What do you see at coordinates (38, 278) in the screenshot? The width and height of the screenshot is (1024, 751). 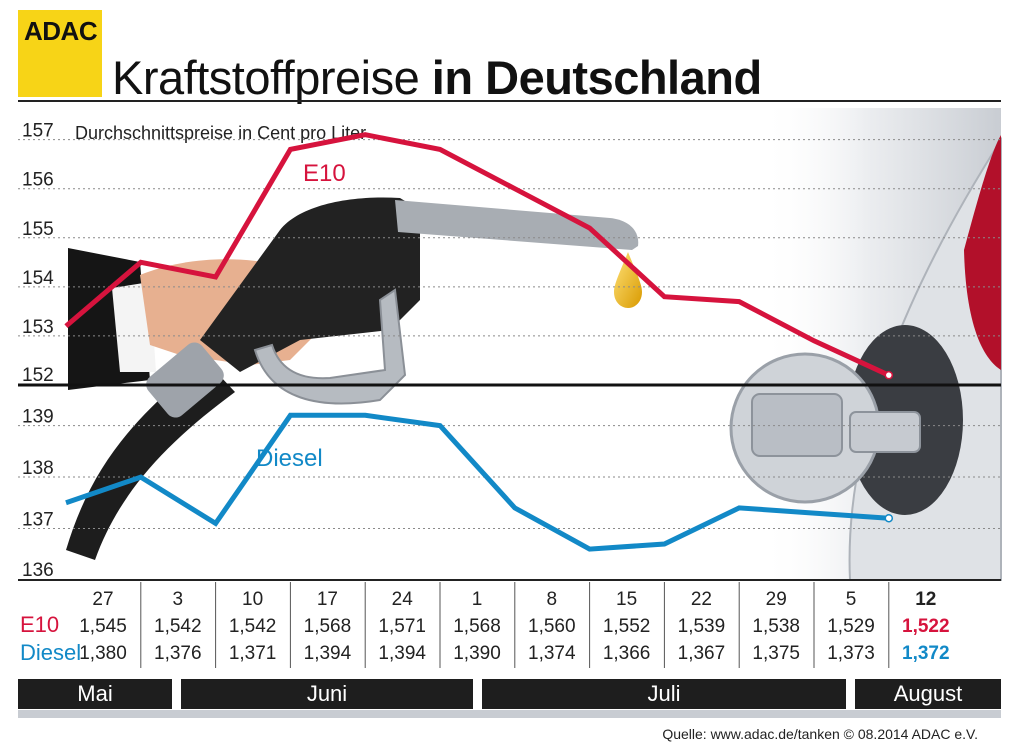 I see `y-tick-label: 154` at bounding box center [38, 278].